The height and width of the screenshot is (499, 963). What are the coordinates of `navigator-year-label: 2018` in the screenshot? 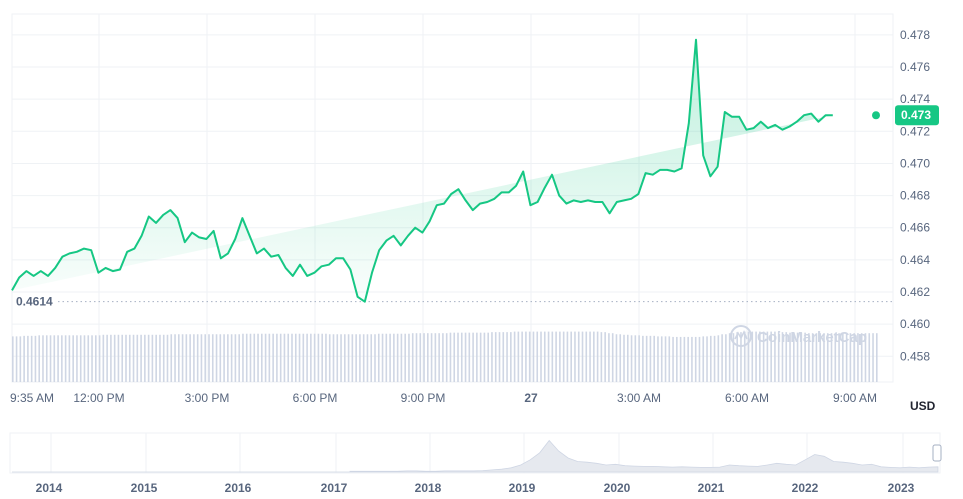 It's located at (428, 488).